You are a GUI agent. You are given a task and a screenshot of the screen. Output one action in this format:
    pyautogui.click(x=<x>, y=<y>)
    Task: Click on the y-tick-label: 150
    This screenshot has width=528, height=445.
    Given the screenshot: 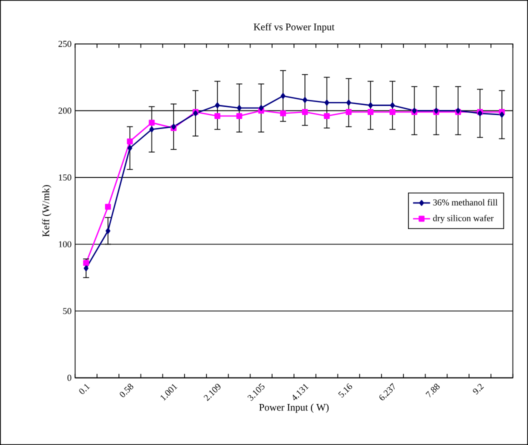 What is the action you would take?
    pyautogui.click(x=65, y=177)
    